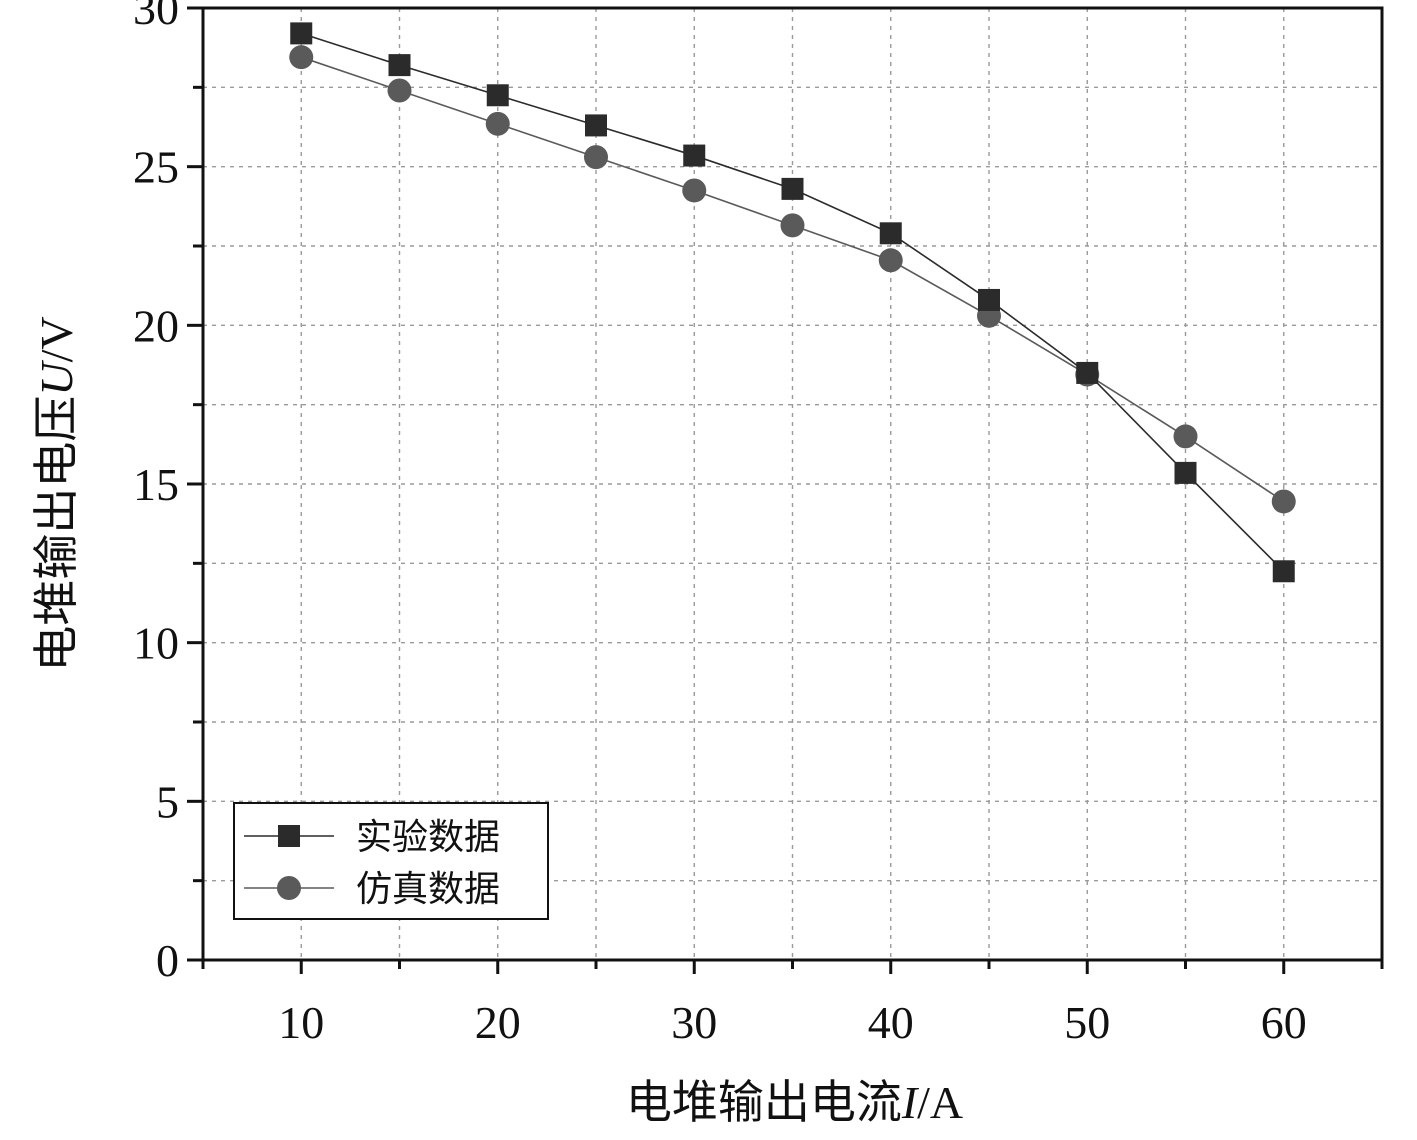 This screenshot has width=1417, height=1140. Describe the element at coordinates (910, 1102) in the screenshot. I see `x-axis-title-var: I` at that location.